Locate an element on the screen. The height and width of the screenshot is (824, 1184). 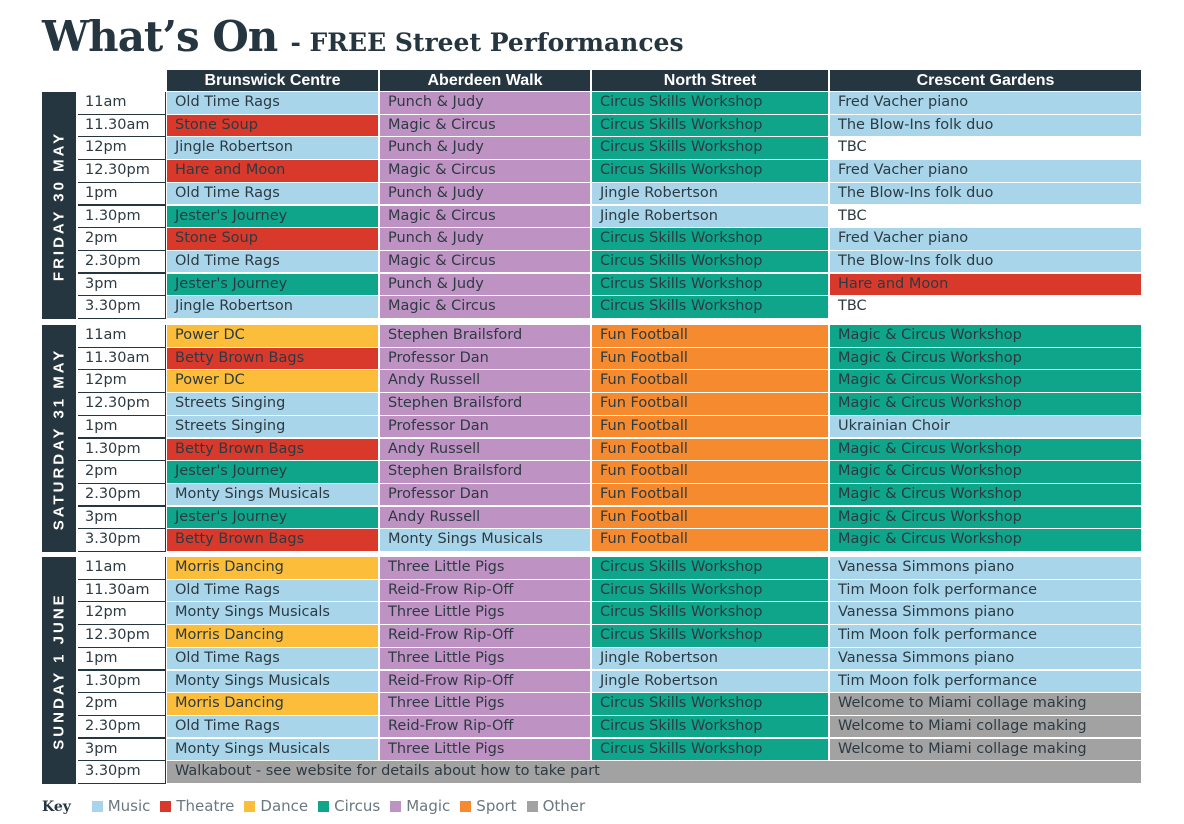
event-cell-aberdeen-walk: Monty Sings Musicals is located at coordinates (485, 540).